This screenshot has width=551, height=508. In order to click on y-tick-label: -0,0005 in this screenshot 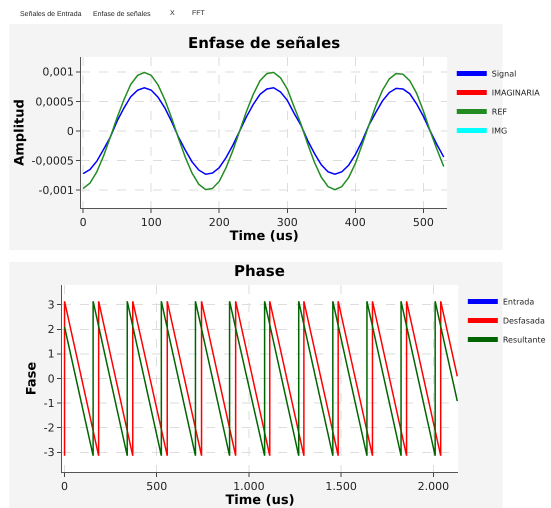, I will do `click(52, 161)`.